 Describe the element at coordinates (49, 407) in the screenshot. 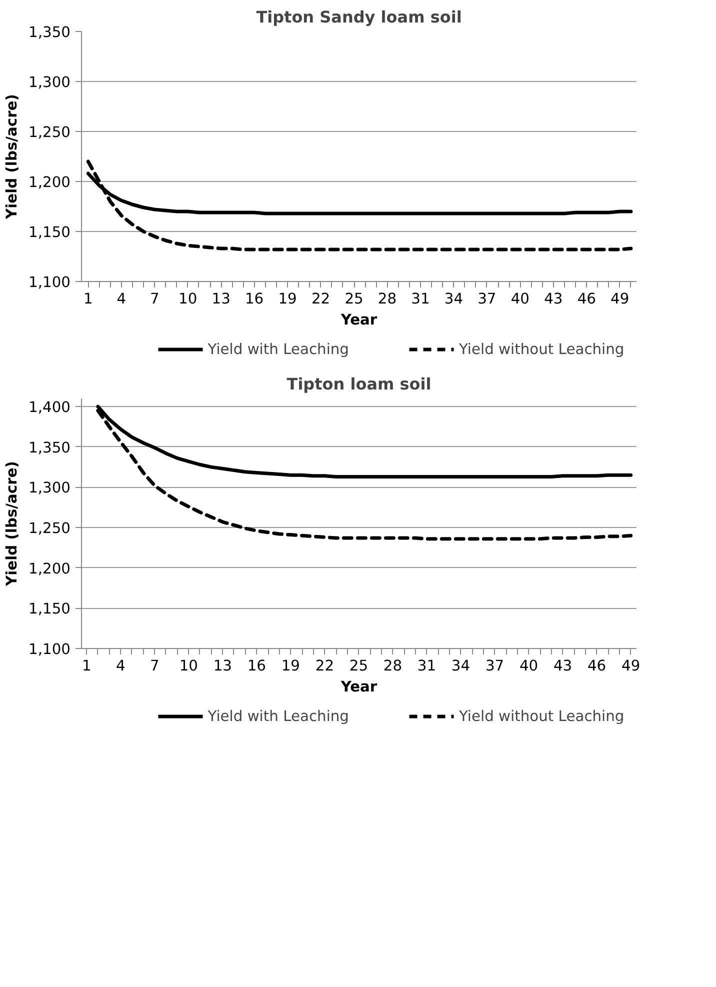

I see `y-tick-label: 1,400` at that location.